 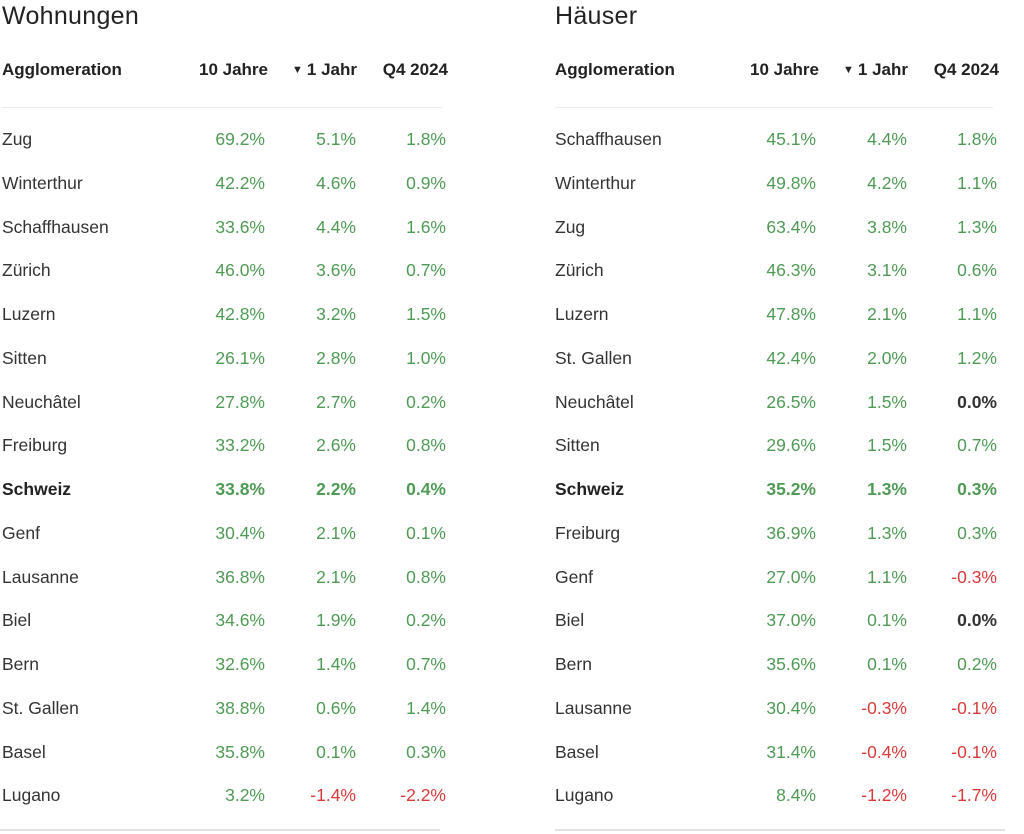 What do you see at coordinates (791, 532) in the screenshot?
I see `ten-year-change-cell: 36.9%` at bounding box center [791, 532].